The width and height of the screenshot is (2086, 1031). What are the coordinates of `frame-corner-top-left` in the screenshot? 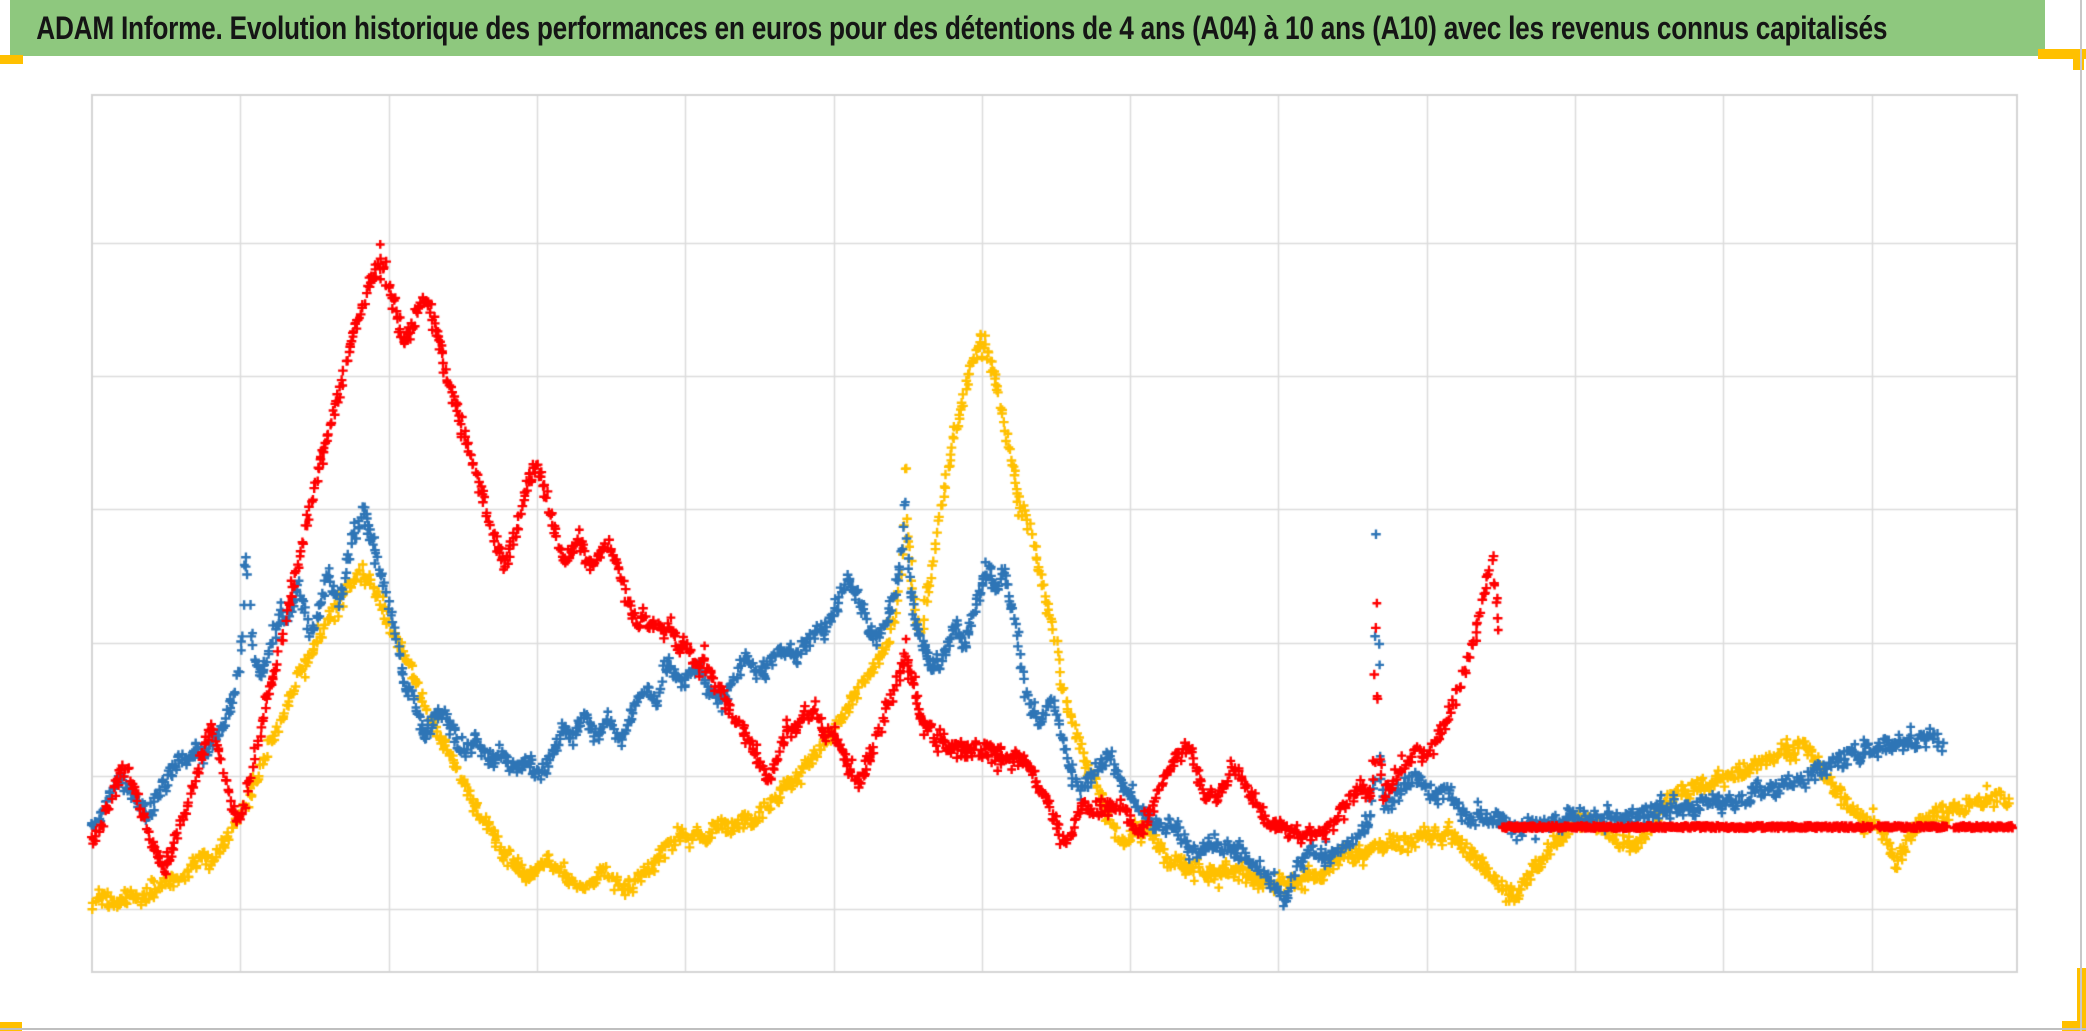 It's located at (11, 59).